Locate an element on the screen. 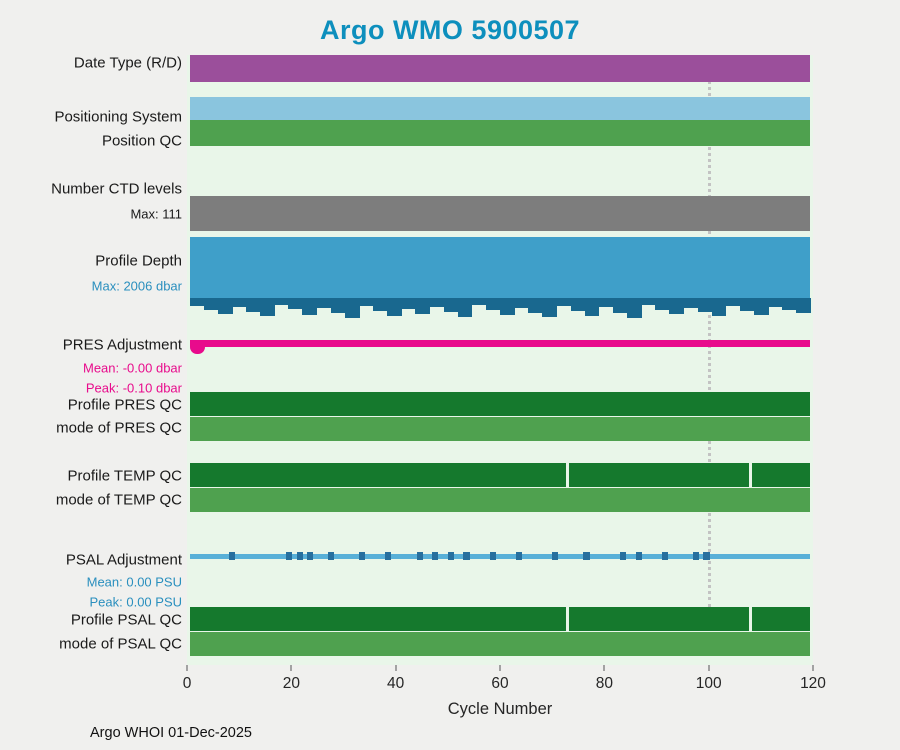  row-label-mode-pres-qc: mode of PRES QC is located at coordinates (119, 428).